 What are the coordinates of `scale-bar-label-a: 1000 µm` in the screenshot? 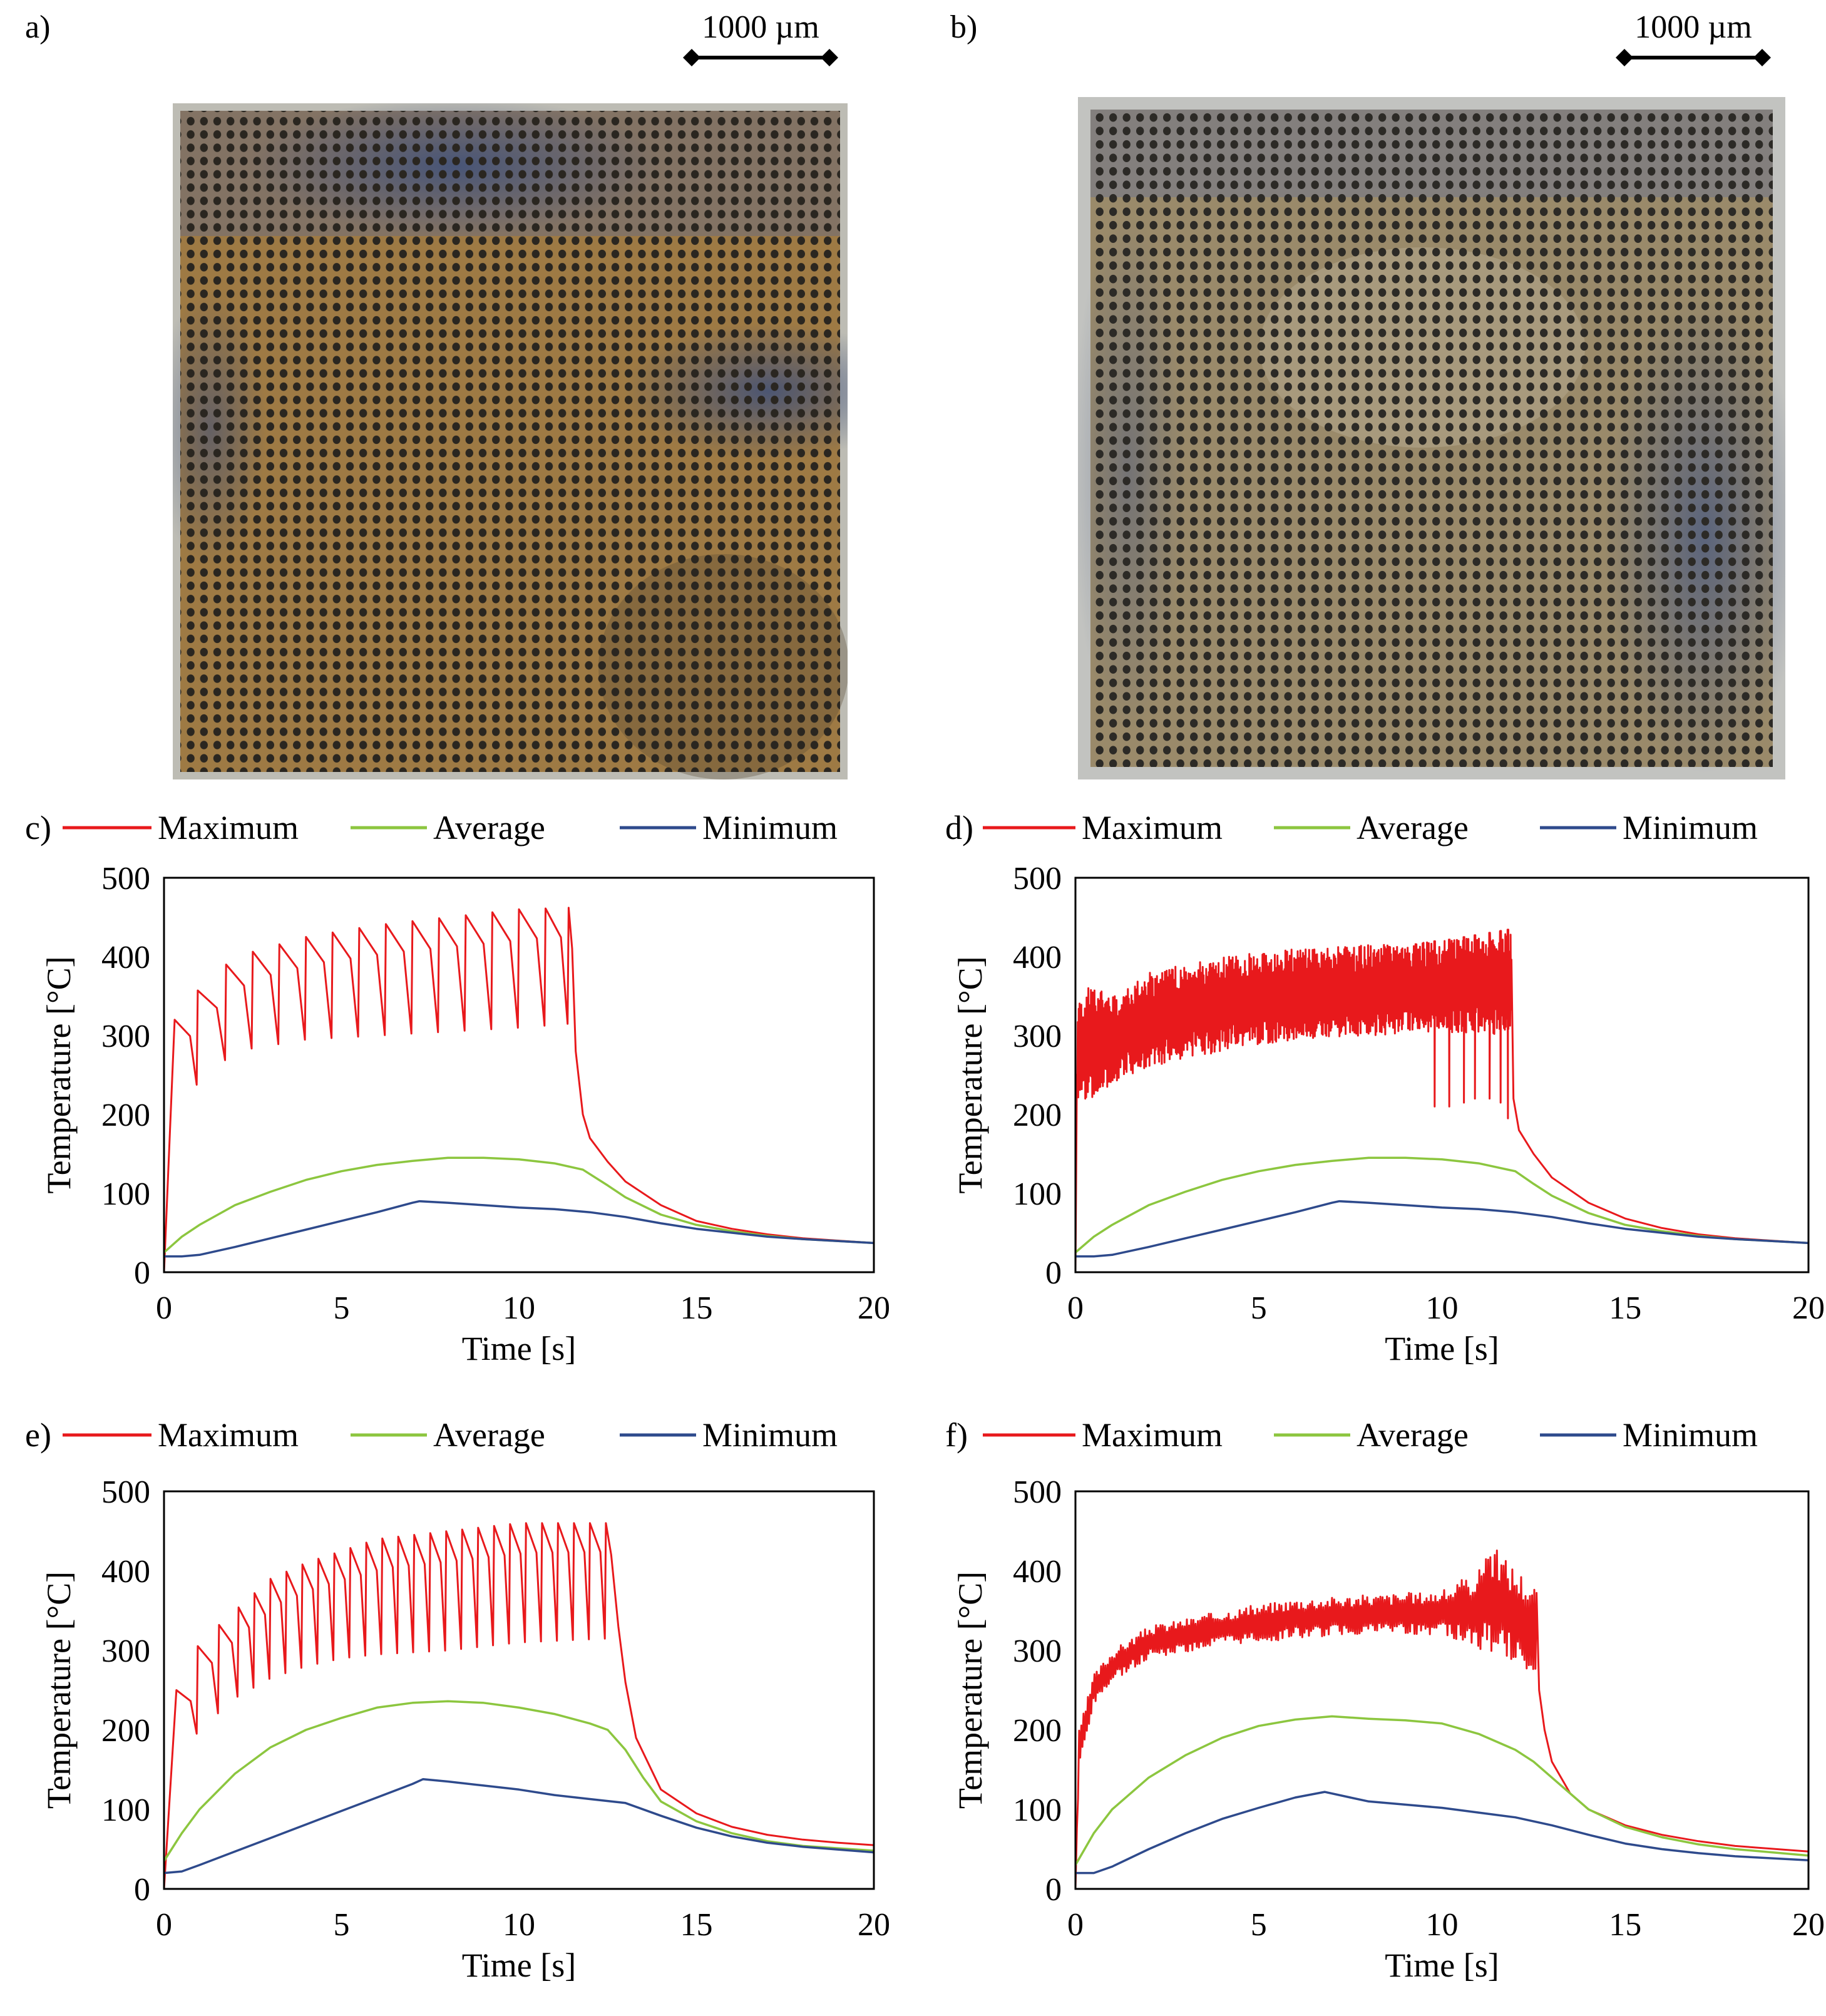 It's located at (760, 27).